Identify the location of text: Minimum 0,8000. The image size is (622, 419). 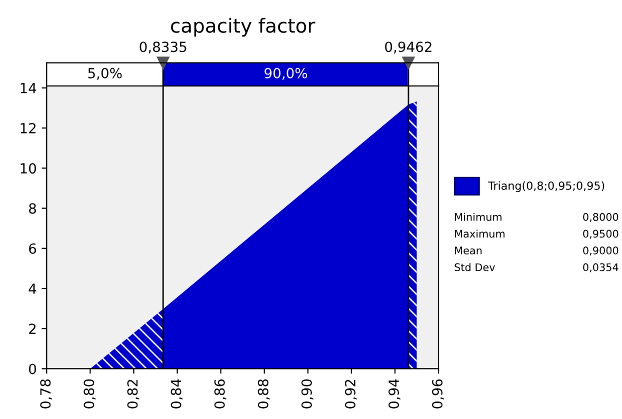
(536, 217).